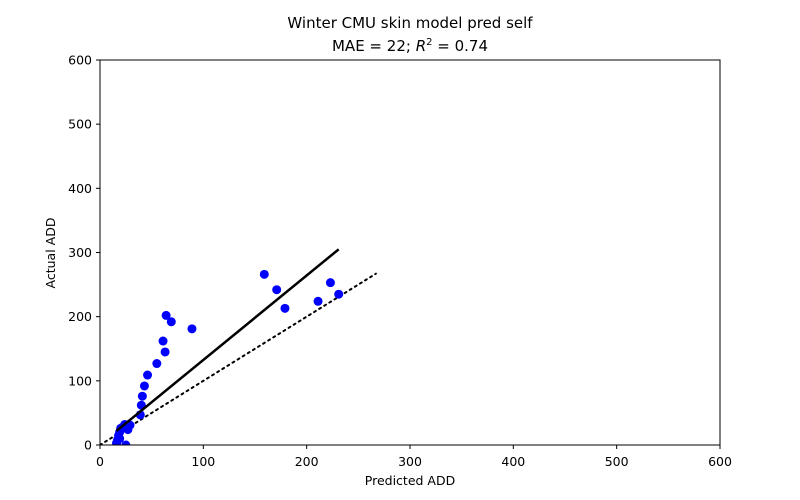 This screenshot has height=500, width=800. What do you see at coordinates (617, 461) in the screenshot?
I see `x-tick-label: 500` at bounding box center [617, 461].